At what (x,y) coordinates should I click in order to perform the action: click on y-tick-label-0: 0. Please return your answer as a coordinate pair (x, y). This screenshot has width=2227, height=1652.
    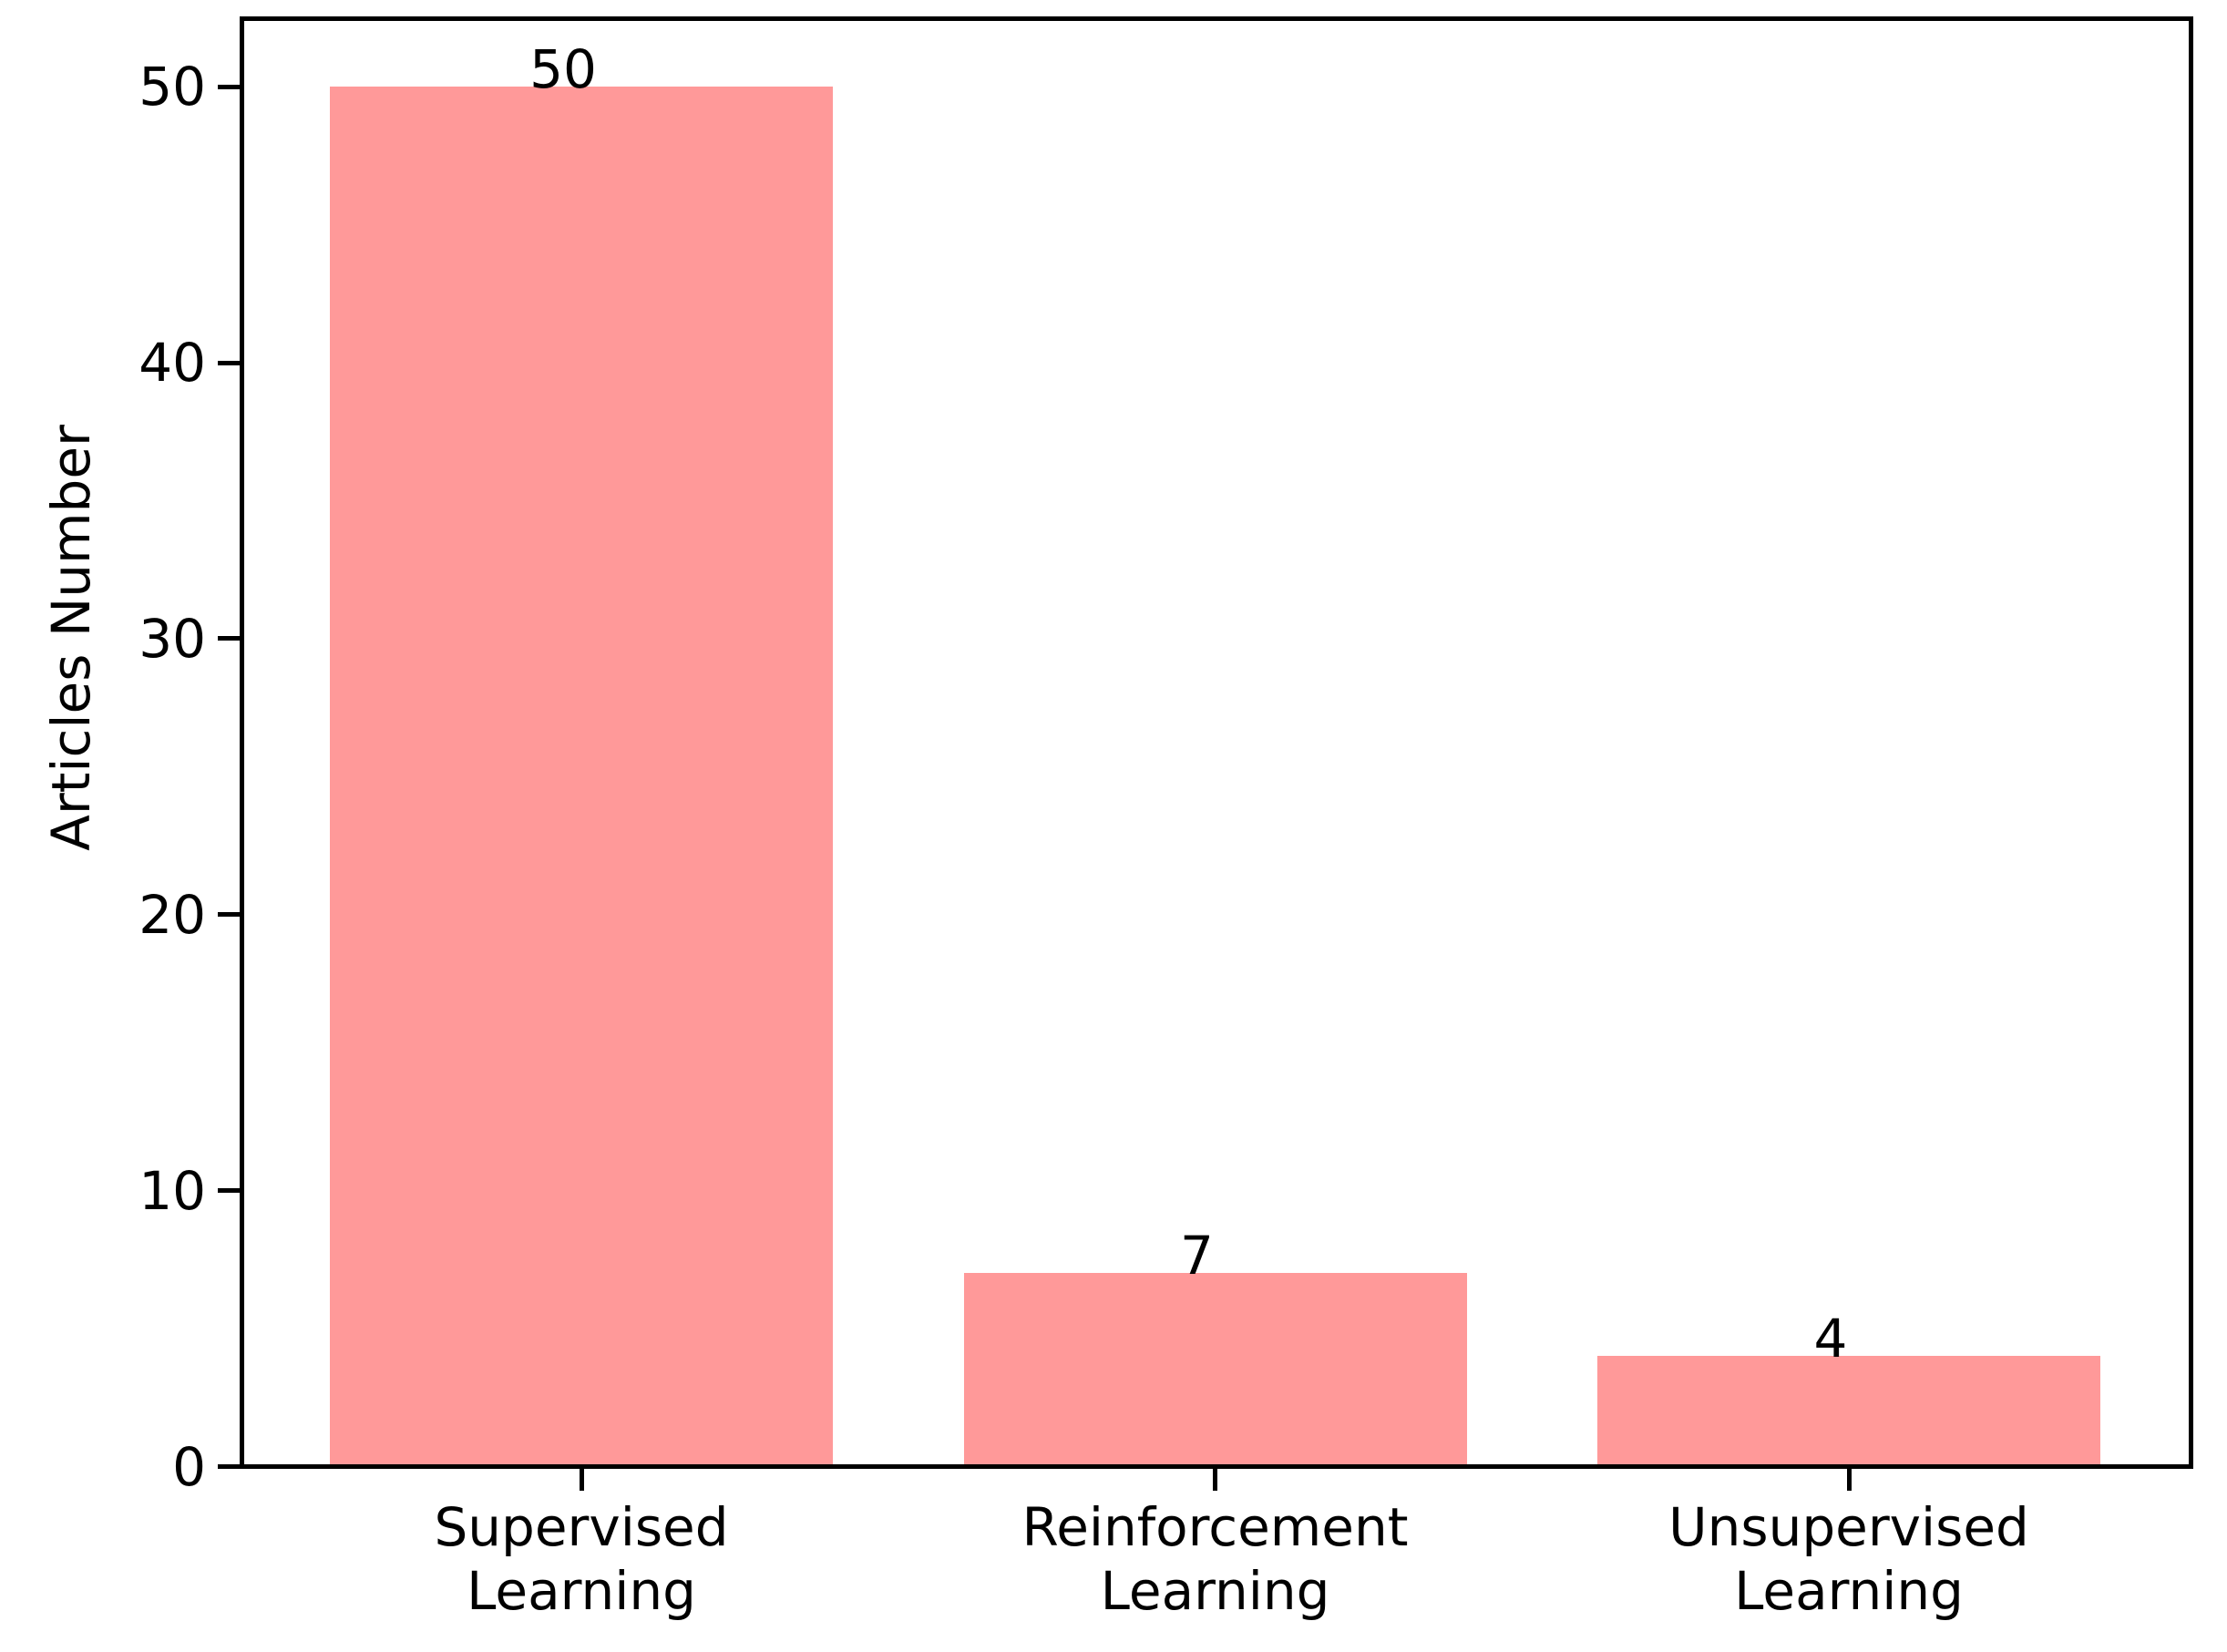
    Looking at the image, I should click on (189, 1466).